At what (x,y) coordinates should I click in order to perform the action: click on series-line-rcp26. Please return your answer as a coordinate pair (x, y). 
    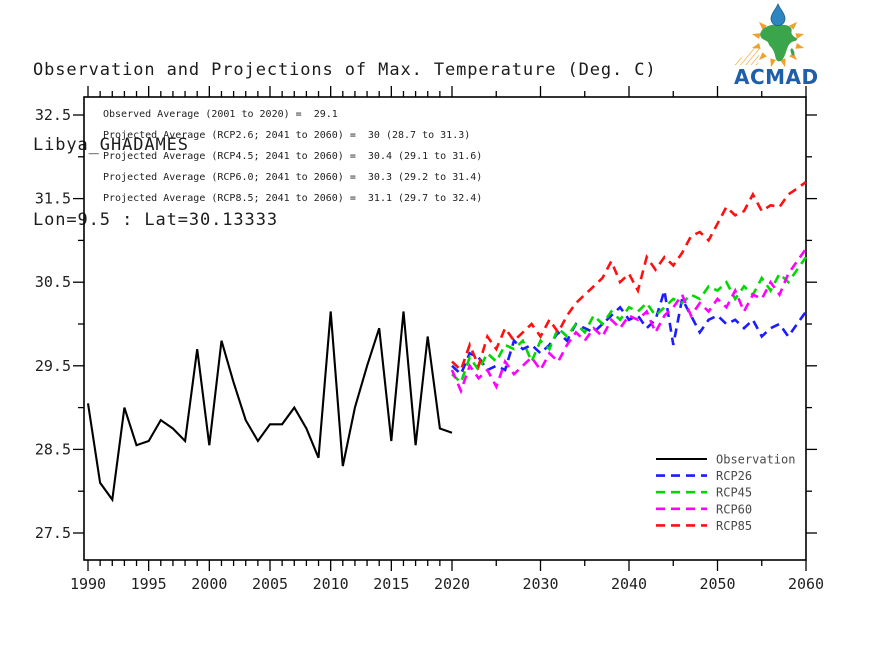
    Looking at the image, I should click on (629, 333).